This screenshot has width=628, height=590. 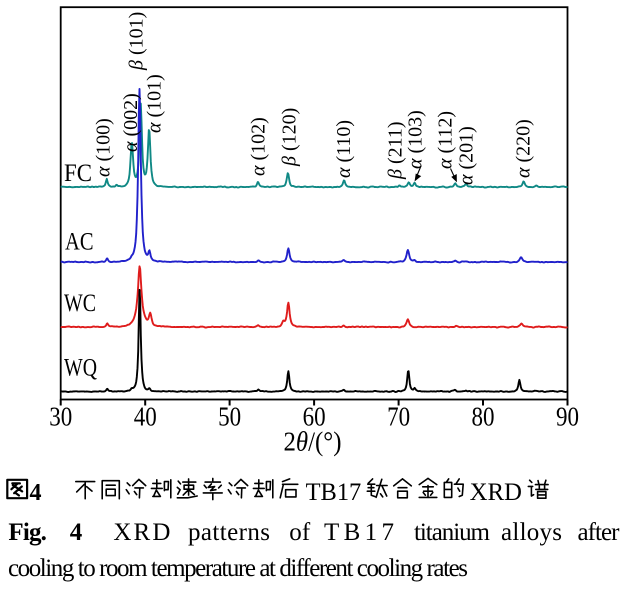 What do you see at coordinates (344, 149) in the screenshot?
I see `svg-text: α (110)` at bounding box center [344, 149].